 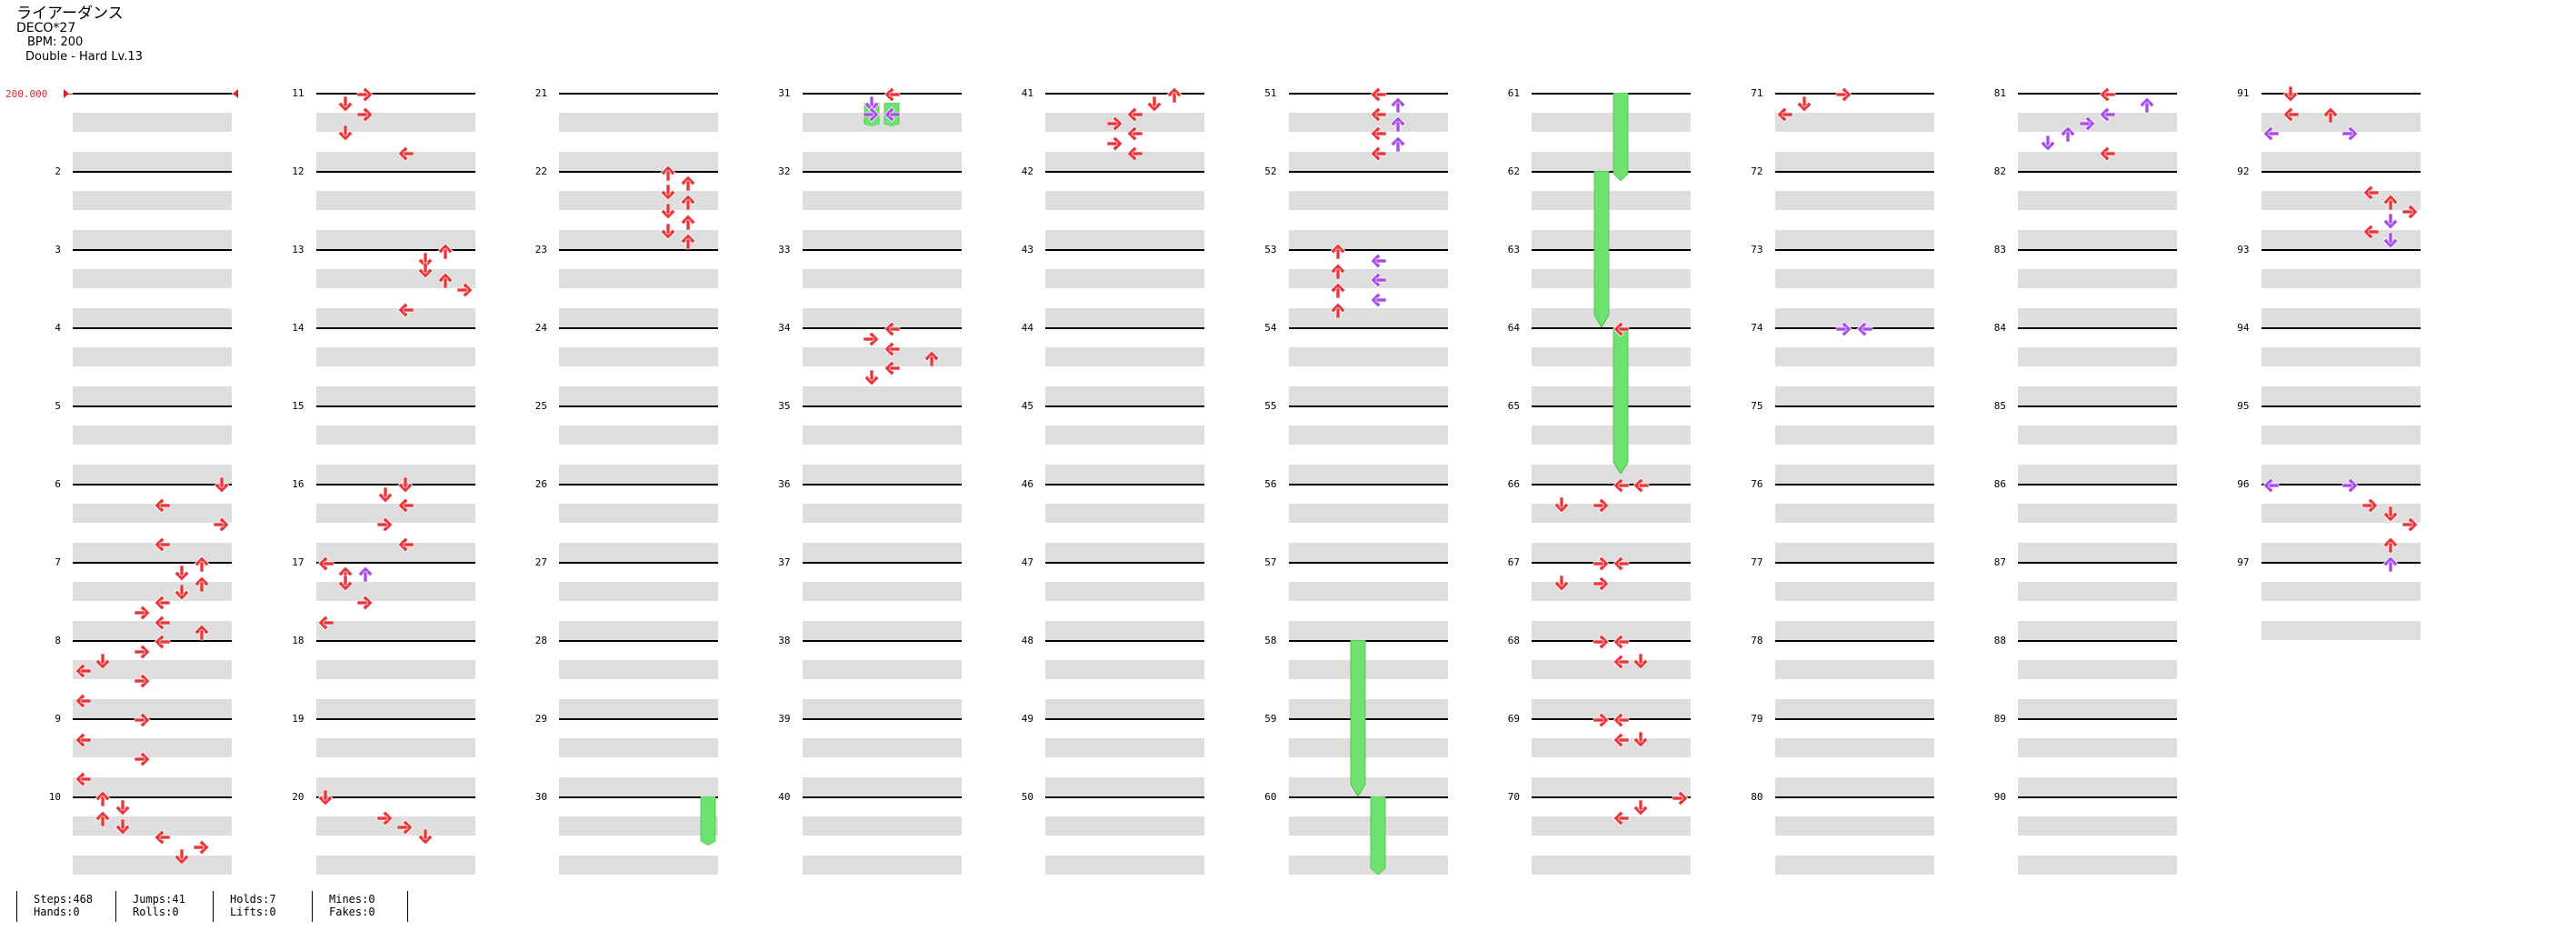 I want to click on measure: 17, so click(x=383, y=598).